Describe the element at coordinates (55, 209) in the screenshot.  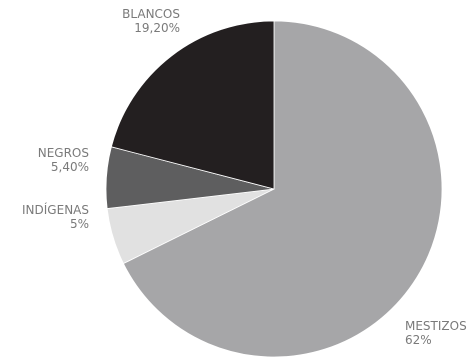
I see `label-indigenas: INDÍGENAS` at that location.